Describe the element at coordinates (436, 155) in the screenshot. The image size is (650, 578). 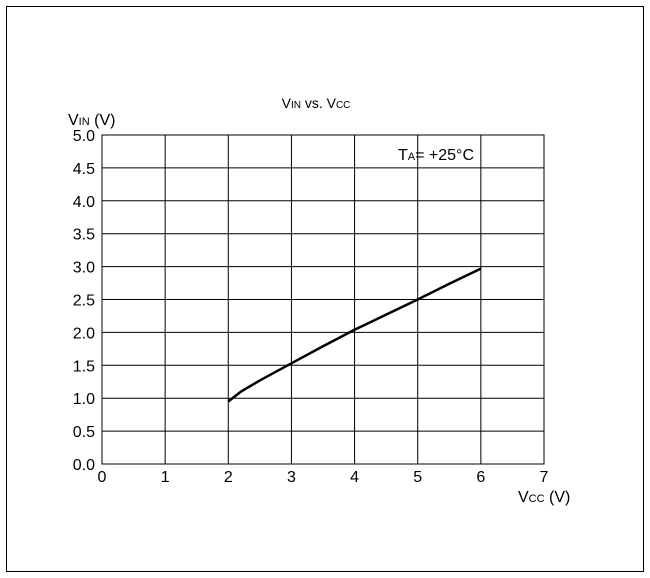
I see `temperature-annotation: TA= +25°C` at that location.